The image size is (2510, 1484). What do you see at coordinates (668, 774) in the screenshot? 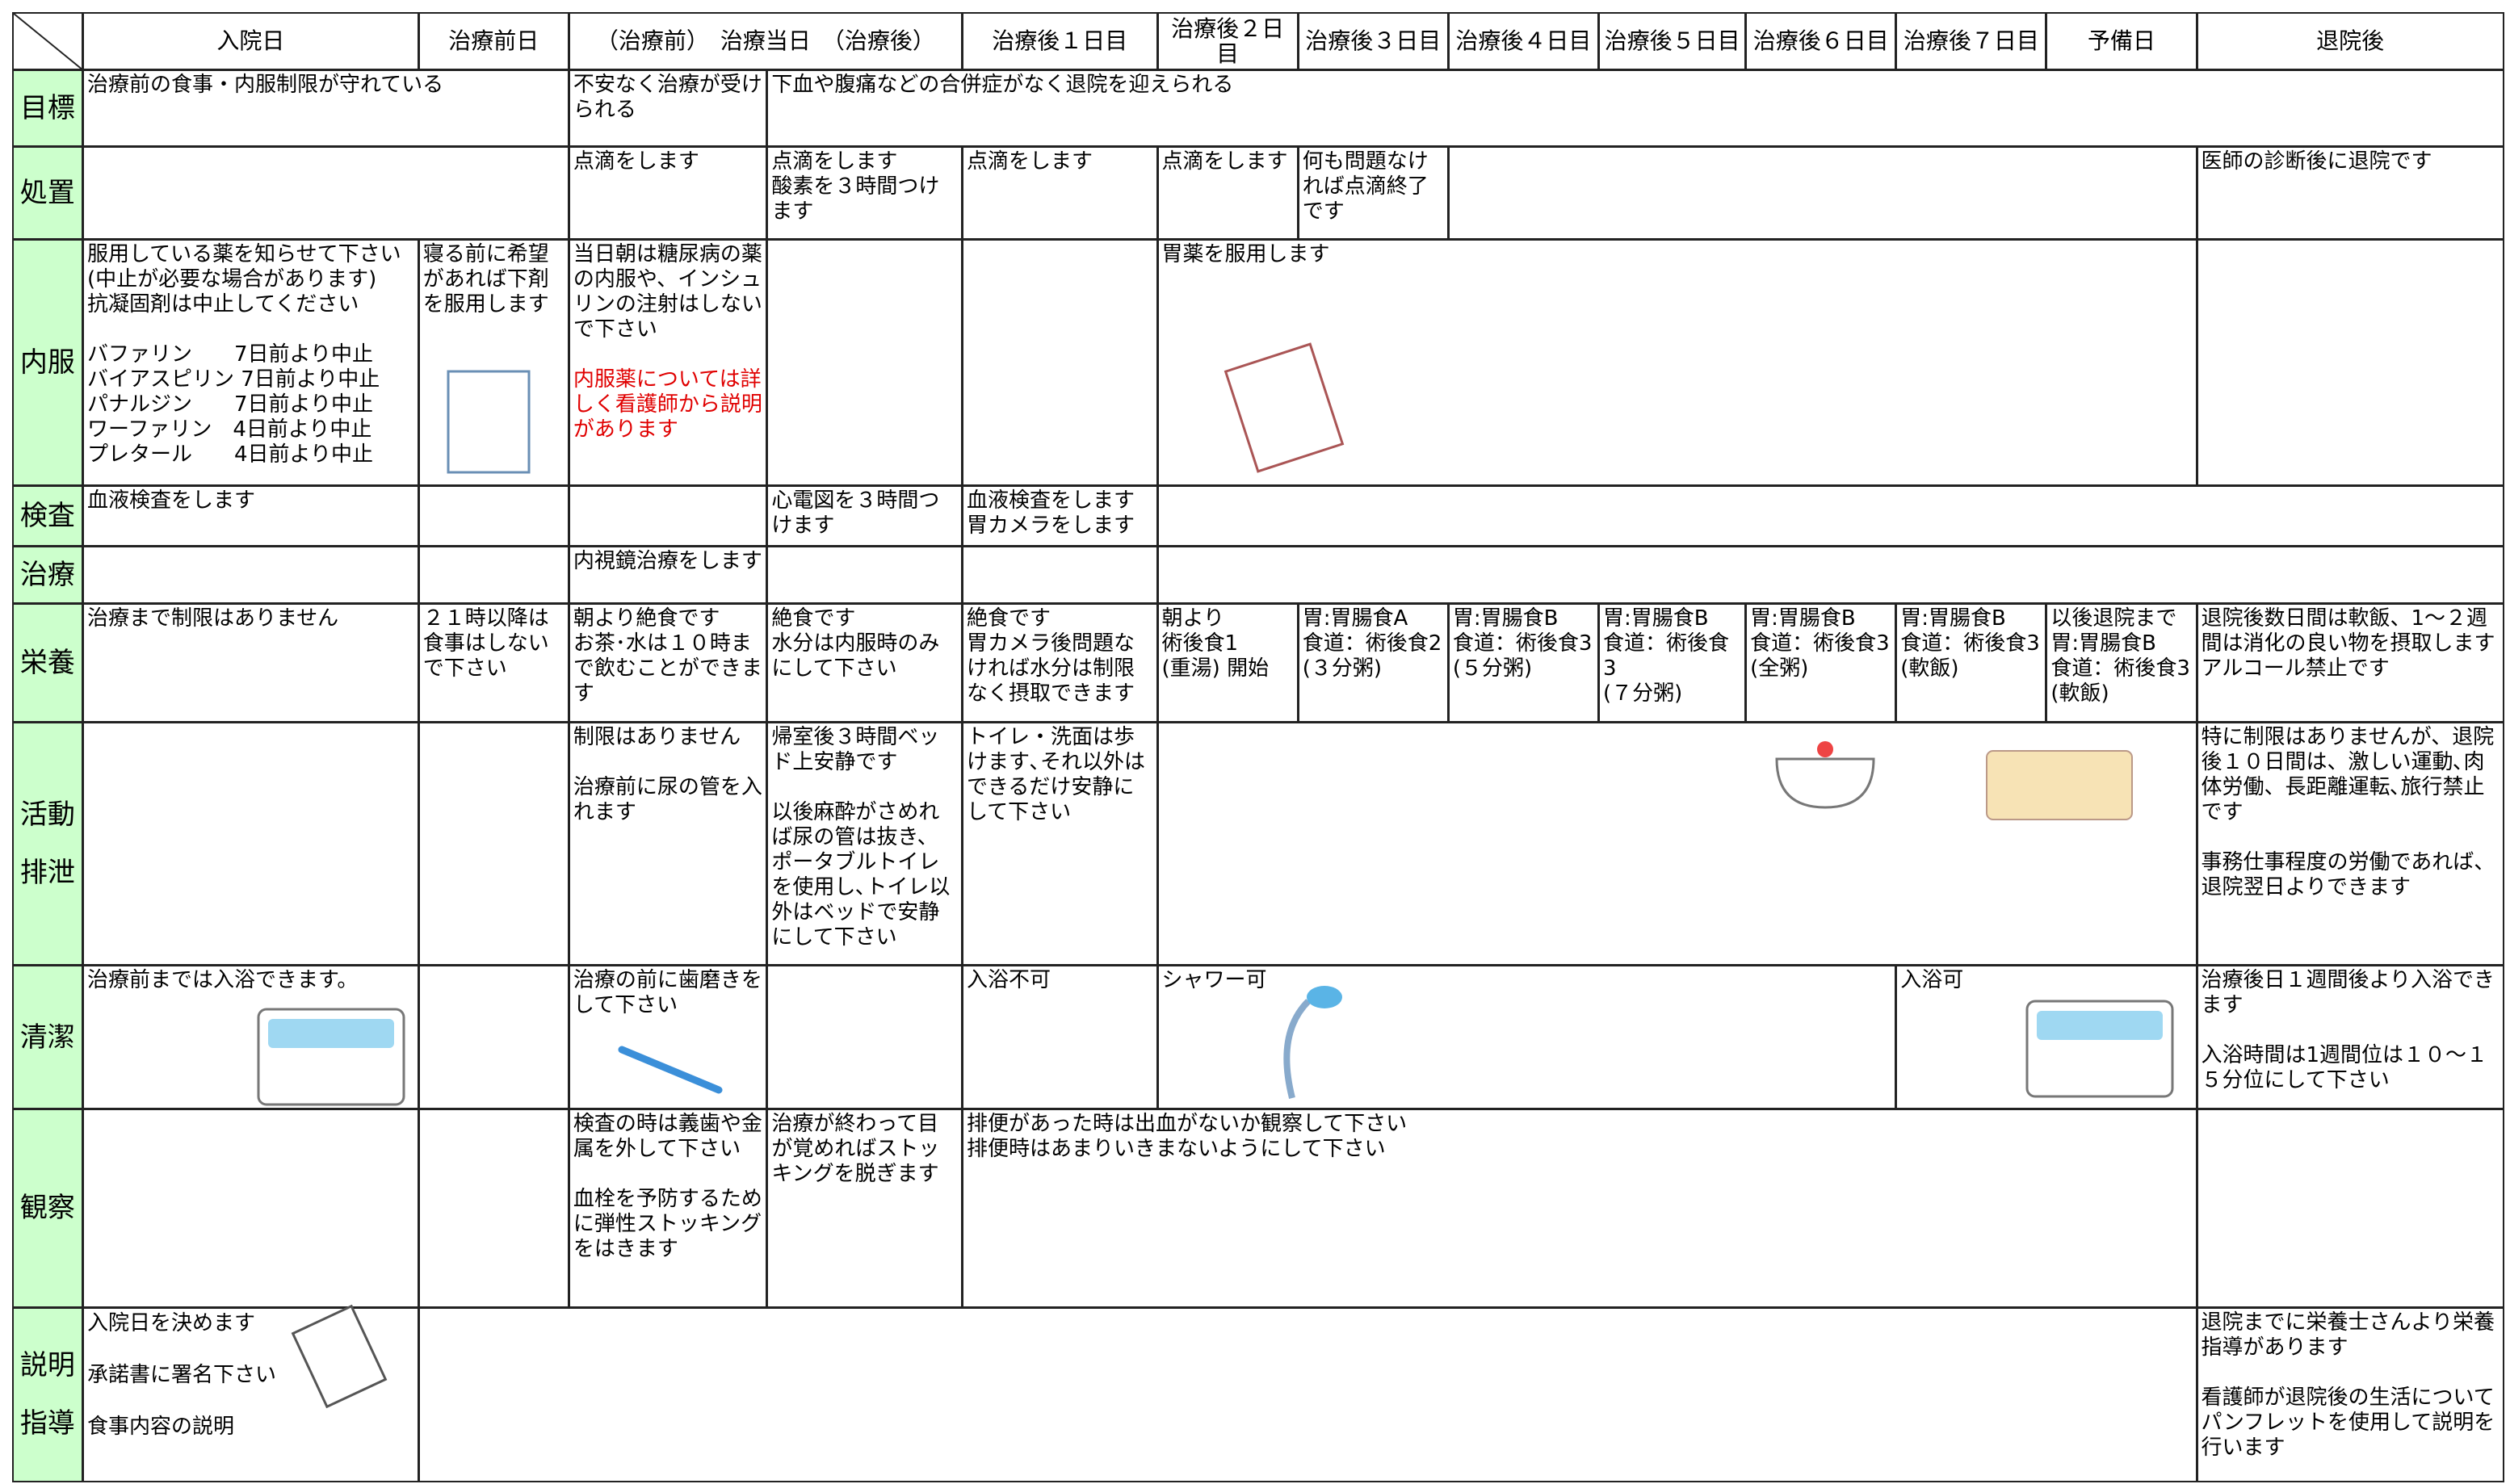
I see `cell-text: 制限はありません 治療前に尿の管を入れます` at bounding box center [668, 774].